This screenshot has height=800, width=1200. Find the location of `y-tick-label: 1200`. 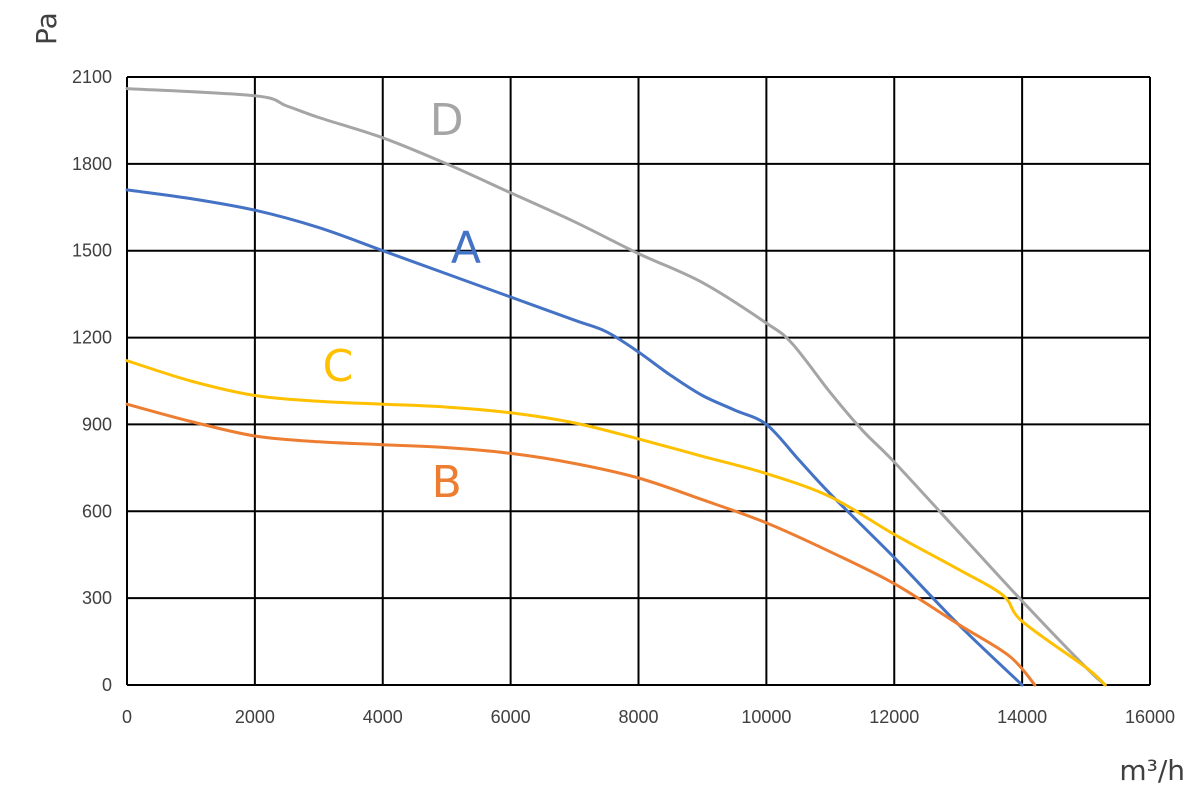

y-tick-label: 1200 is located at coordinates (92, 338).